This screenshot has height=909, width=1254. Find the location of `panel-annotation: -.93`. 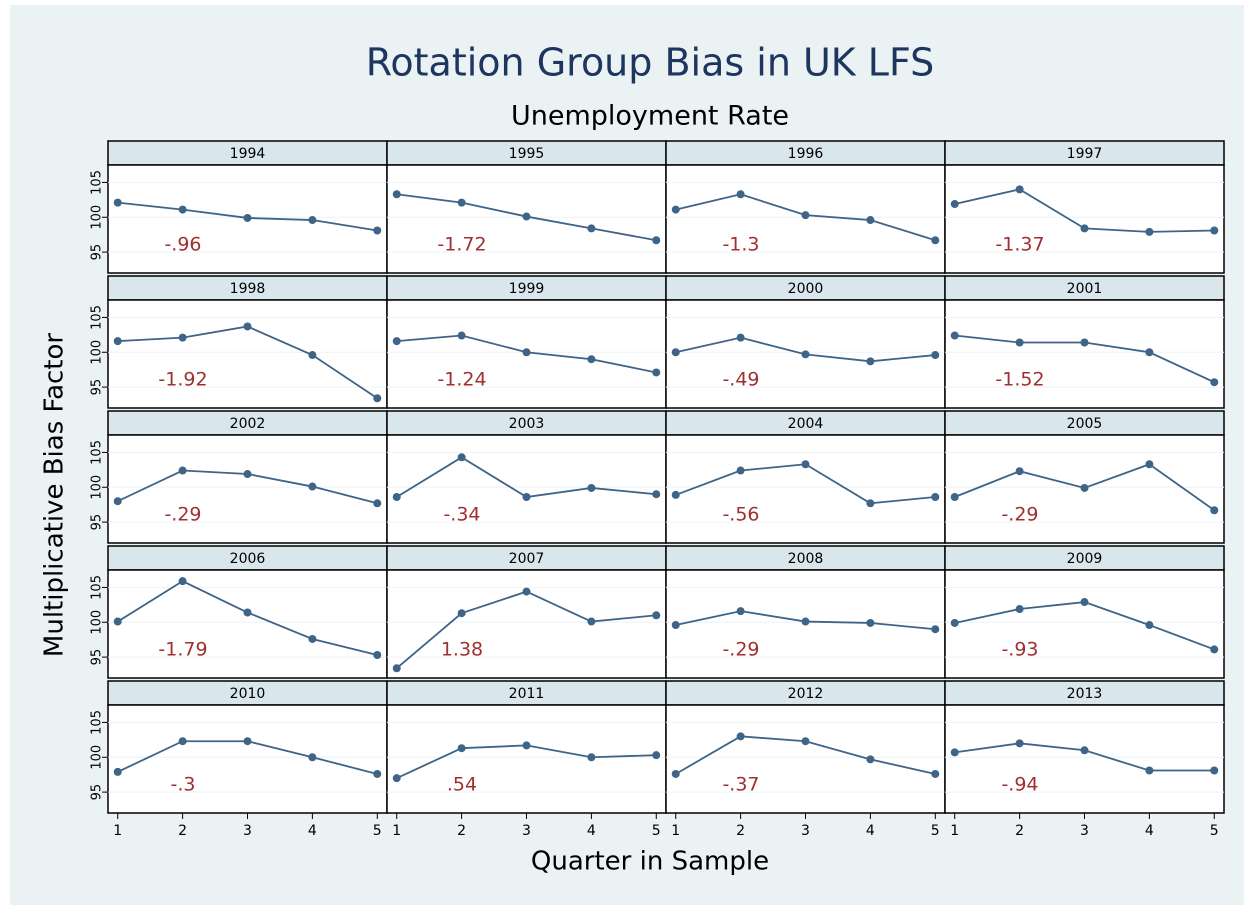

panel-annotation: -.93 is located at coordinates (1019, 650).